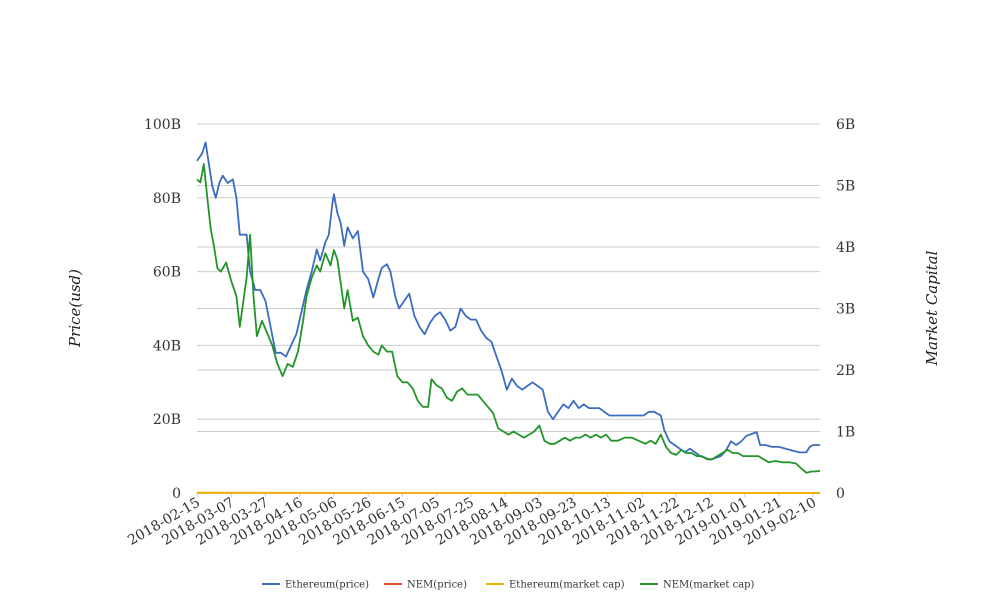 This screenshot has height=616, width=1008. What do you see at coordinates (75, 308) in the screenshot?
I see `left-axis-title: Price(usd)` at bounding box center [75, 308].